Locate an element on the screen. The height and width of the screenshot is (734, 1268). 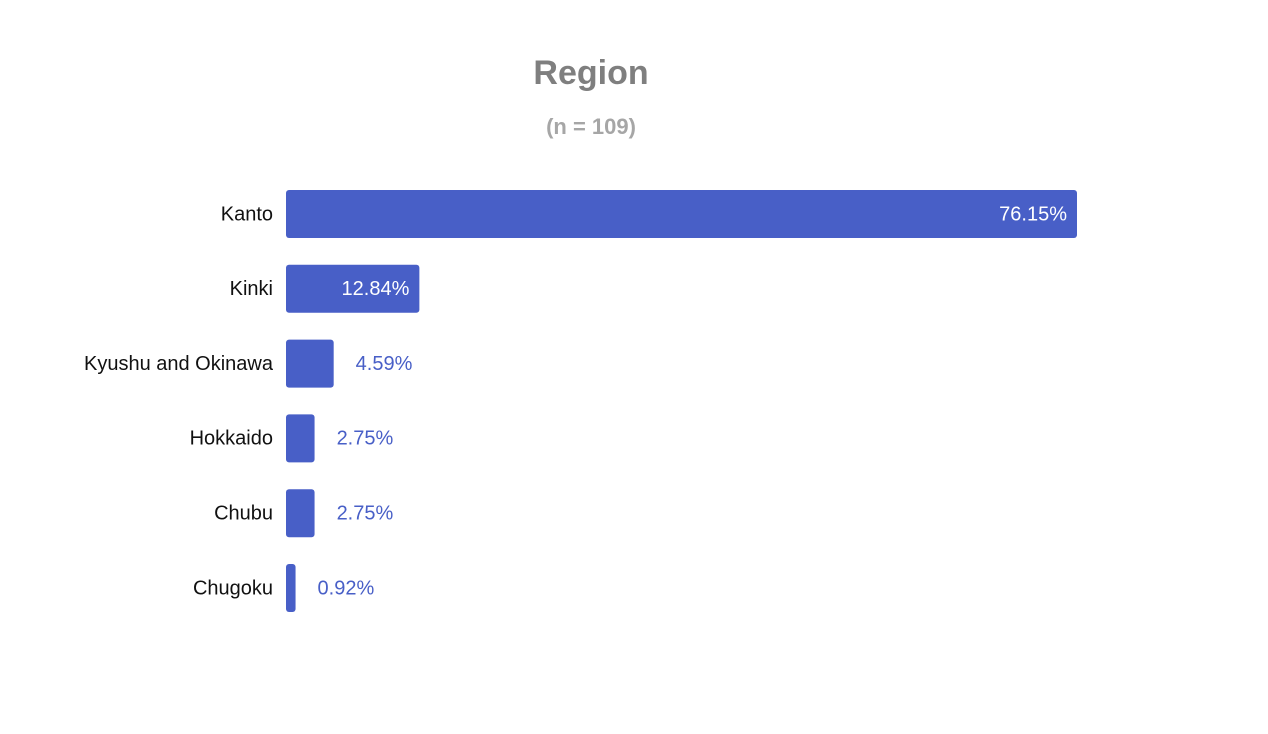
category-label: Chugoku is located at coordinates (233, 588).